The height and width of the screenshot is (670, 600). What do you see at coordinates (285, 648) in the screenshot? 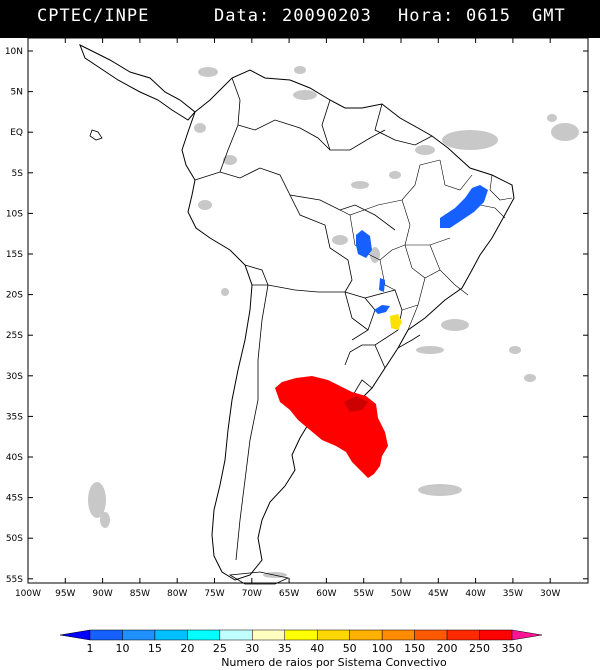
I see `colorbar-label: 35` at bounding box center [285, 648].